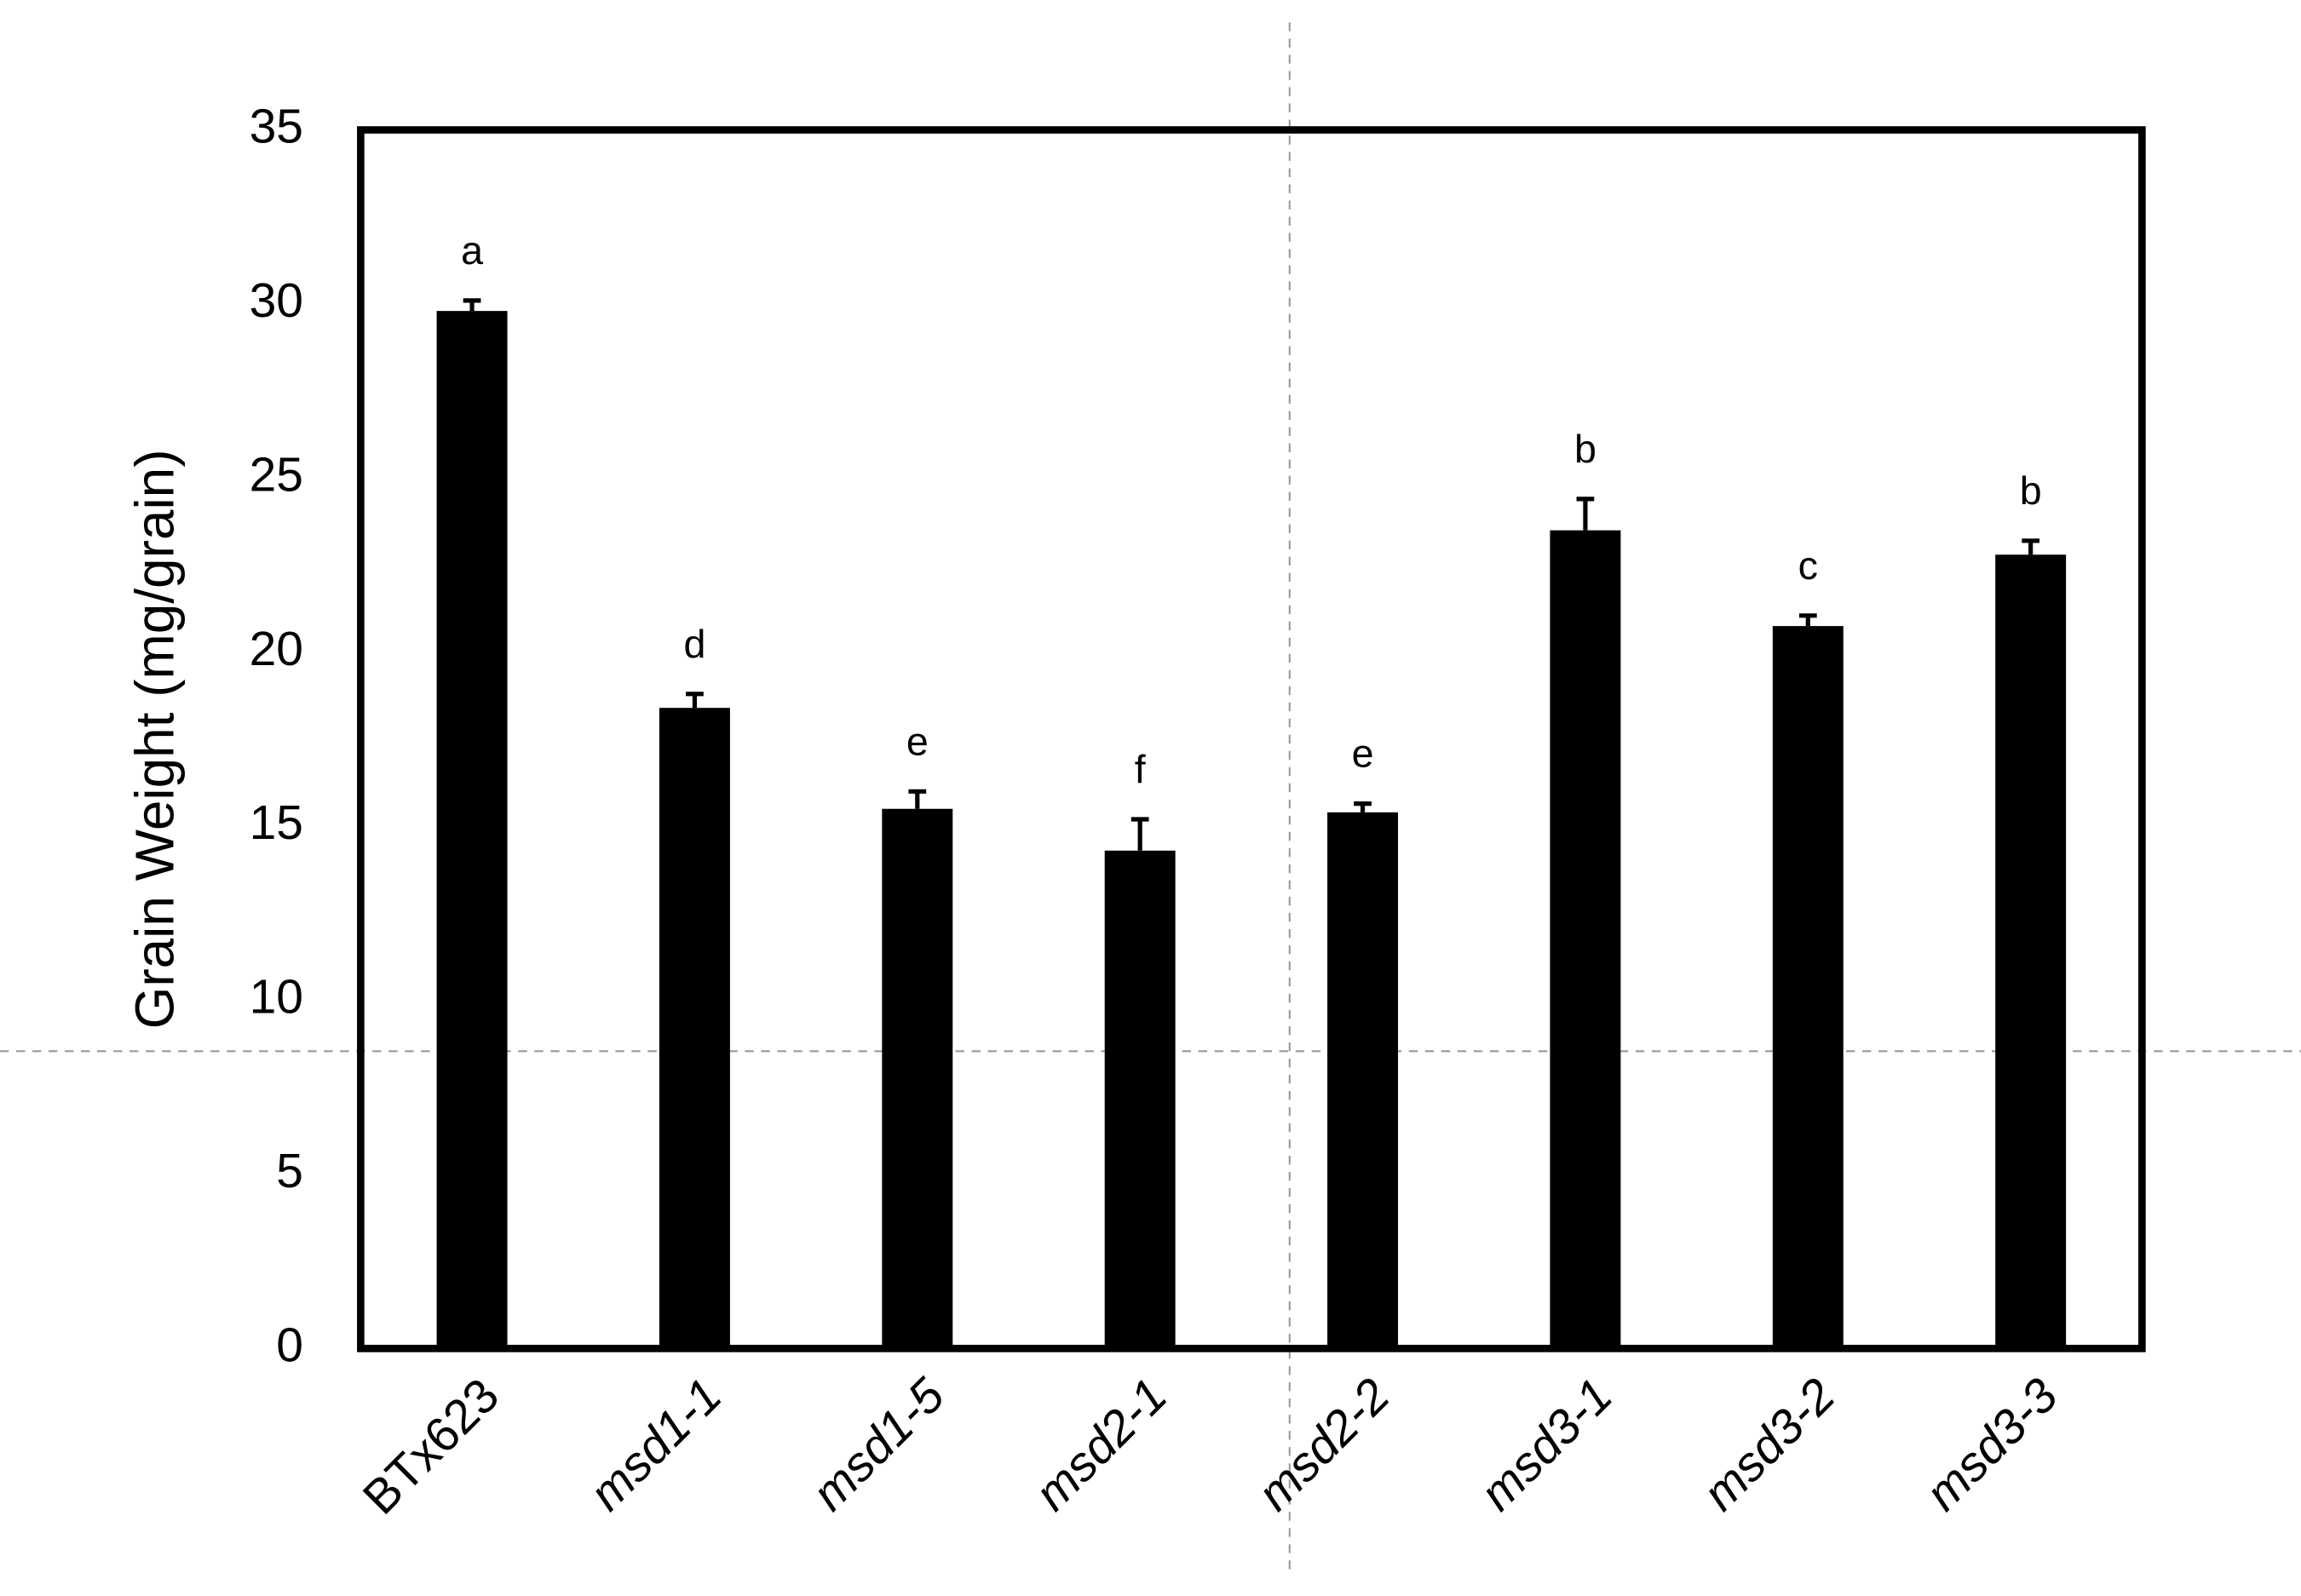  Describe the element at coordinates (276, 822) in the screenshot. I see `y-tick-label: 15` at that location.